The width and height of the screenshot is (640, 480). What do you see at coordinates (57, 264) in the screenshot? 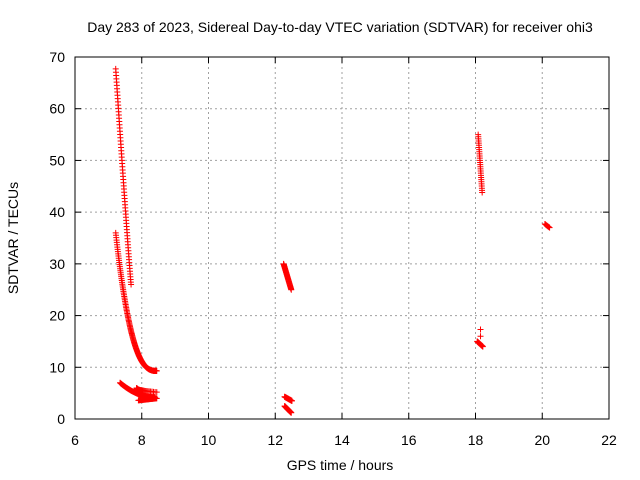
I see `y-tick-label: 30` at bounding box center [57, 264].